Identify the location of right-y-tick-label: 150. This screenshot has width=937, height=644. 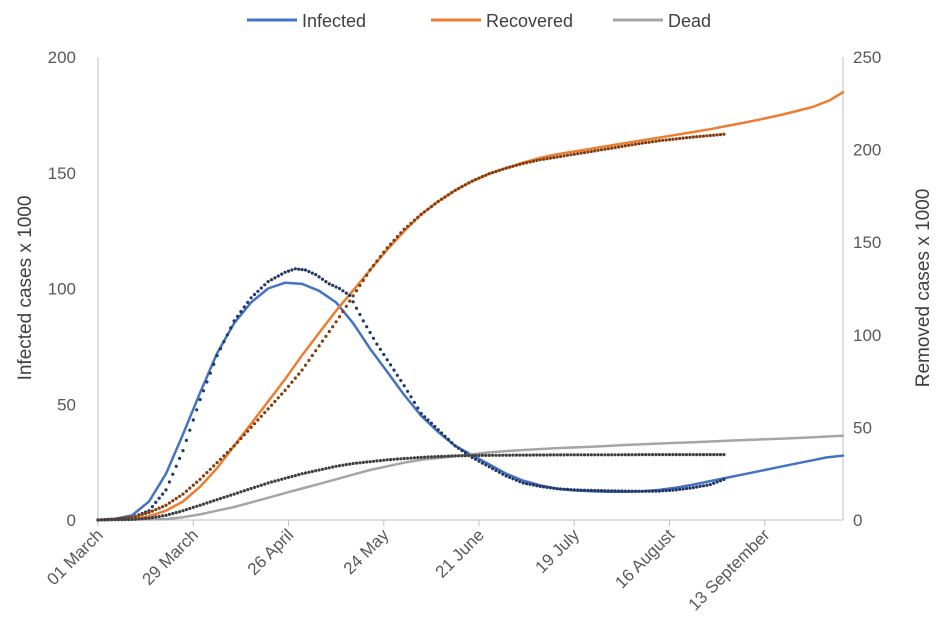
(867, 242).